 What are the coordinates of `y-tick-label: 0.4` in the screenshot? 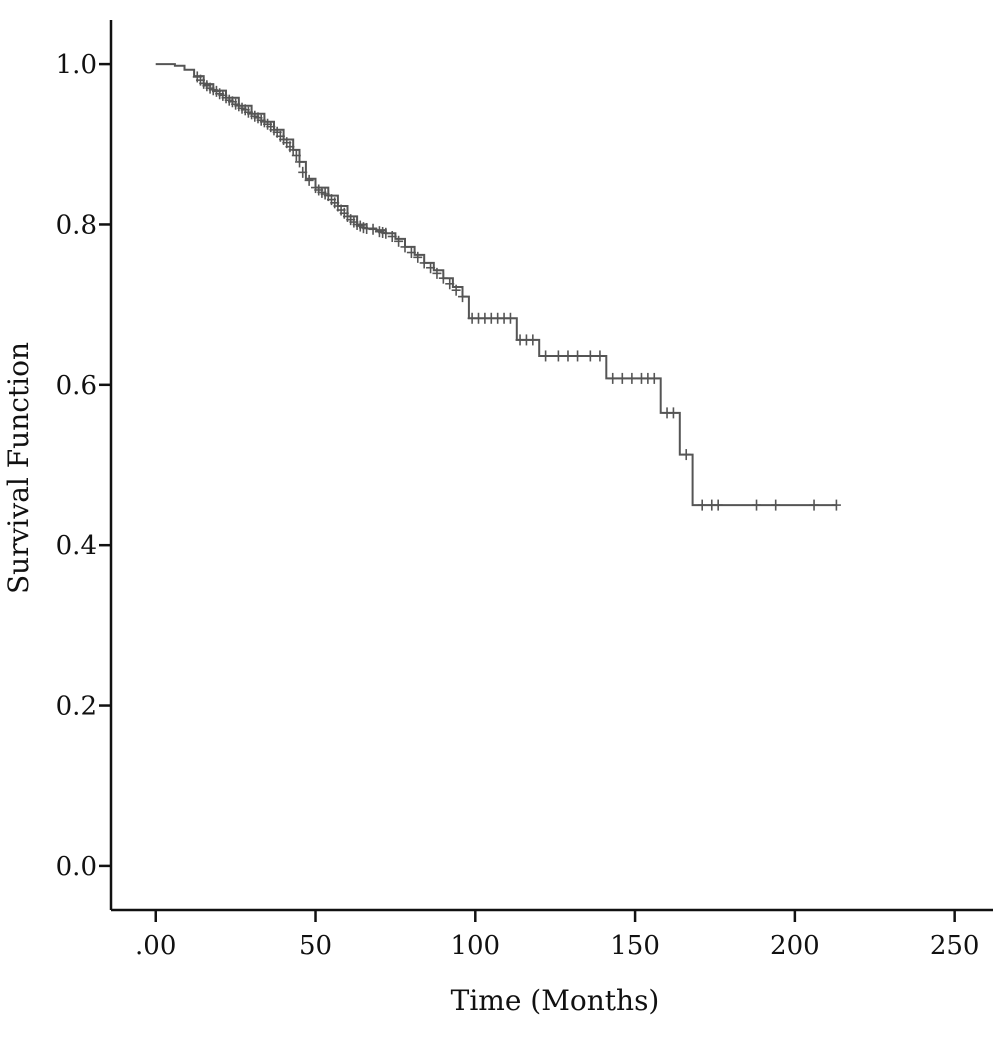 It's located at (76, 546).